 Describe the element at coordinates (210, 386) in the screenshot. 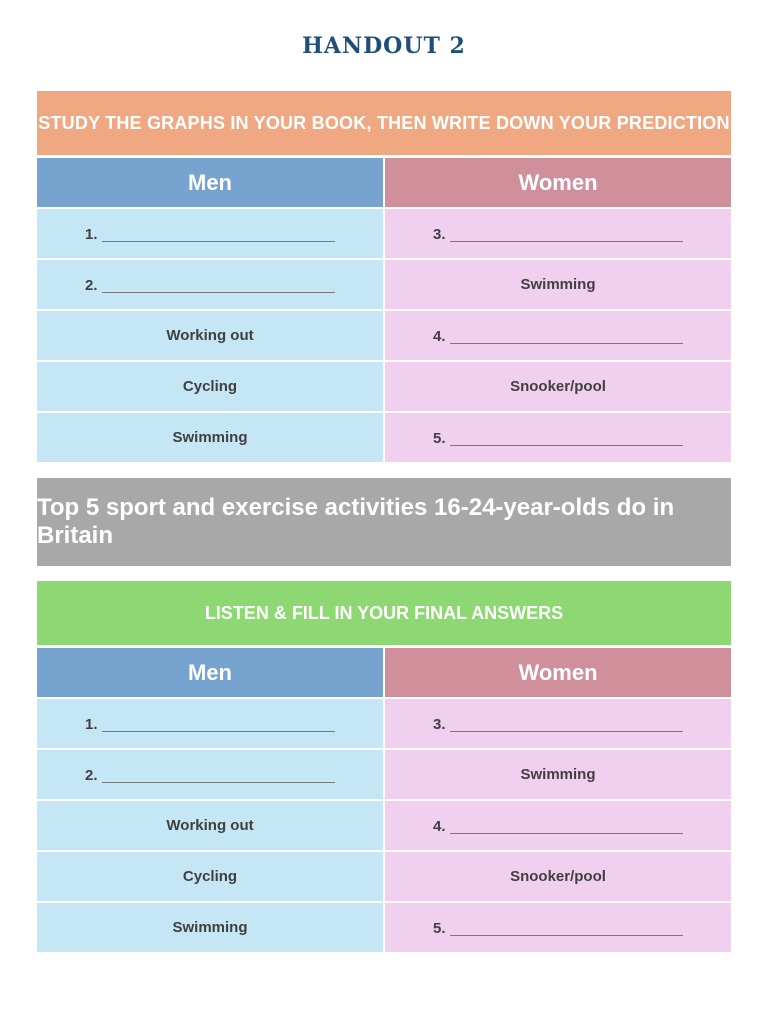

I see `prediction-men-row-4: Cycling` at that location.